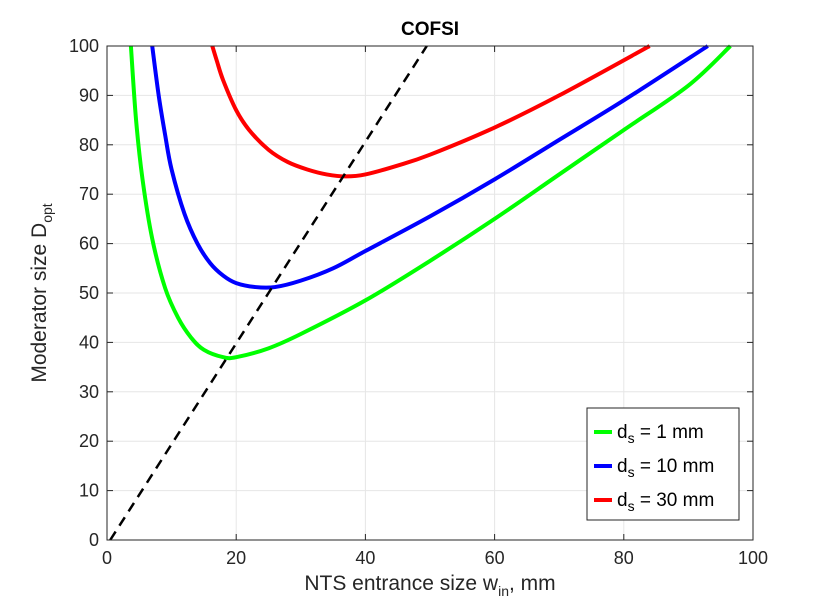  What do you see at coordinates (107, 558) in the screenshot?
I see `x-tick-label: 0` at bounding box center [107, 558].